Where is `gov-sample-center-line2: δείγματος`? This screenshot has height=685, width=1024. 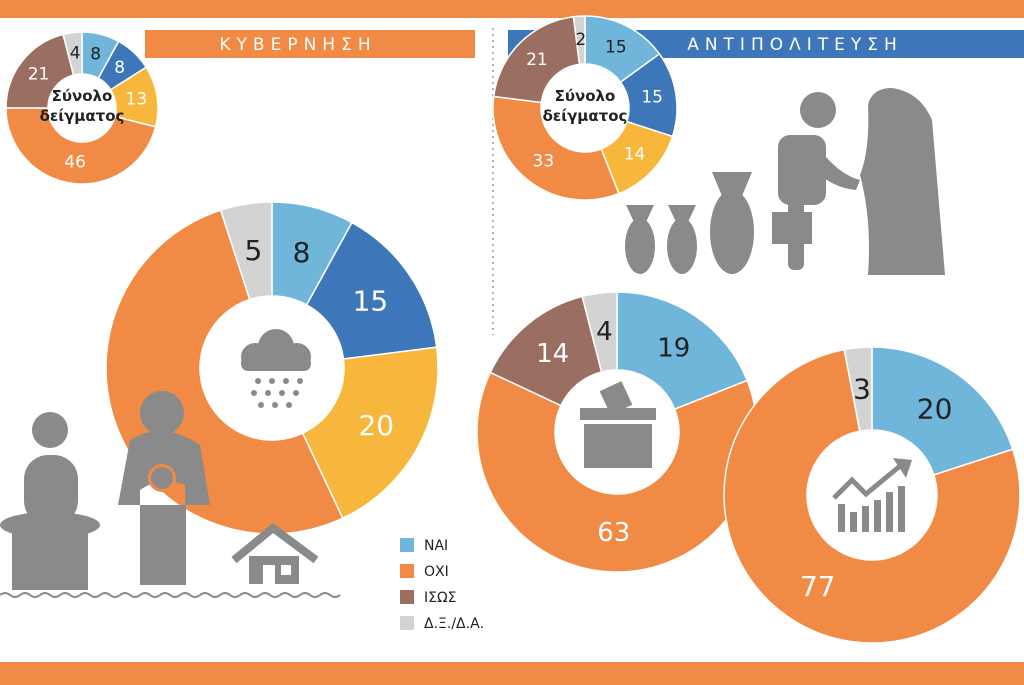
gov-sample-center-line2: δείγματος is located at coordinates (82, 116).